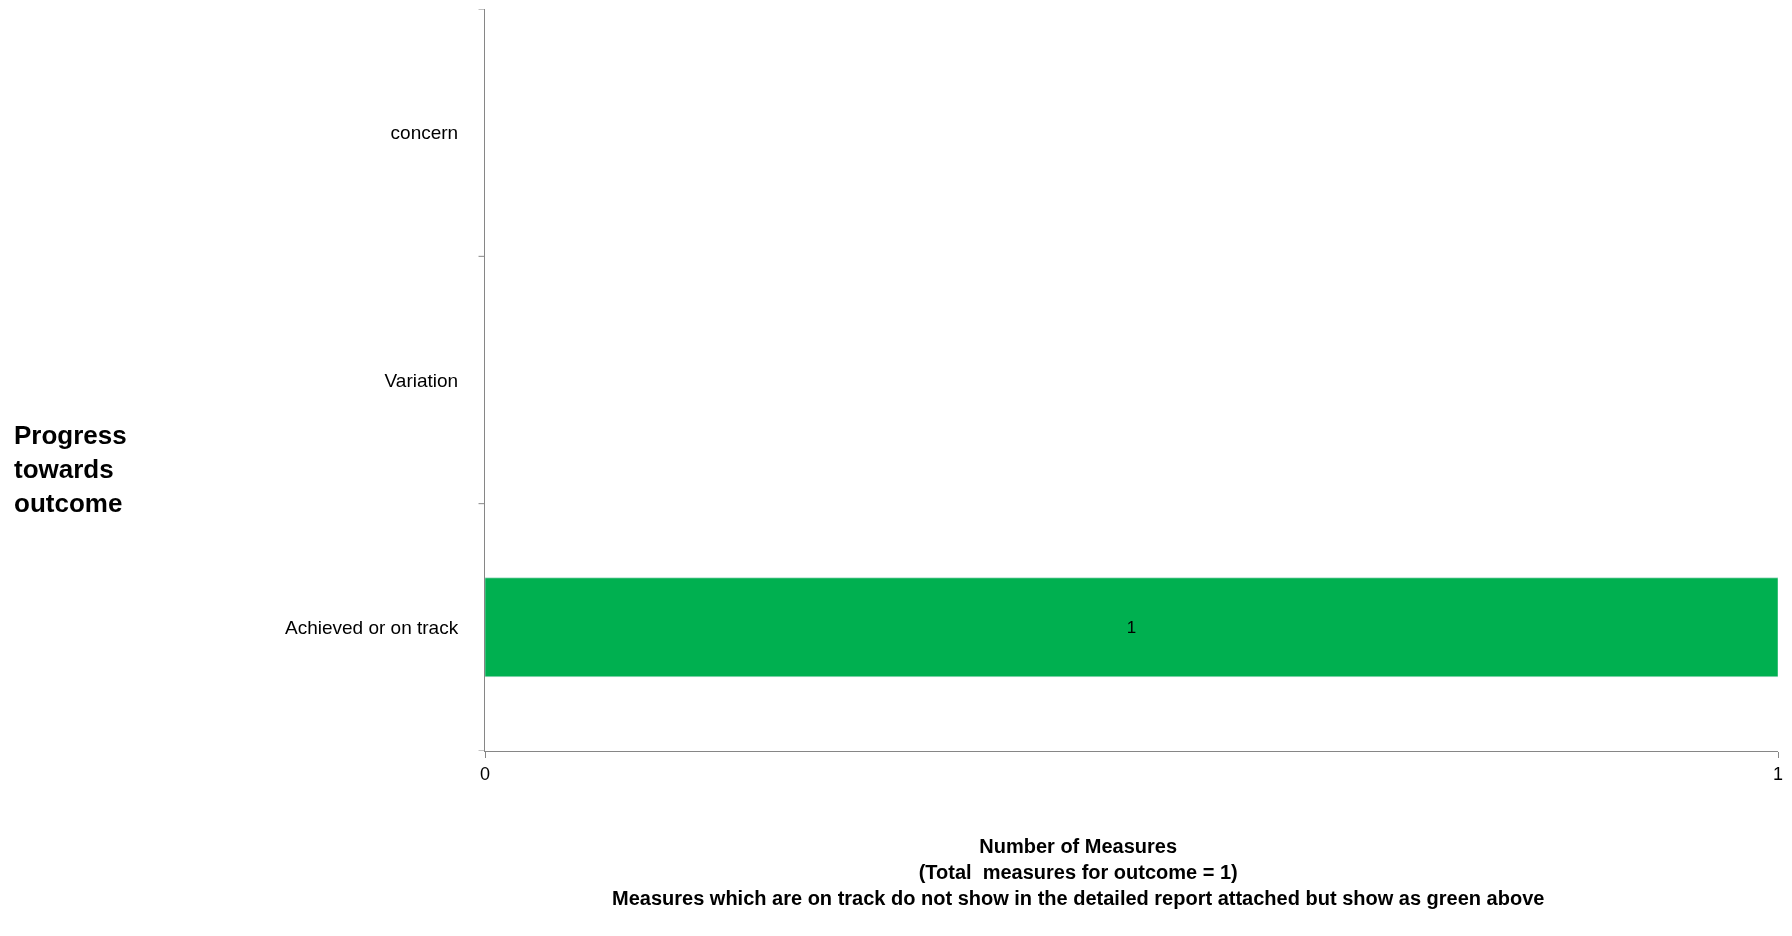  What do you see at coordinates (424, 133) in the screenshot?
I see `y-tick-label: concern` at bounding box center [424, 133].